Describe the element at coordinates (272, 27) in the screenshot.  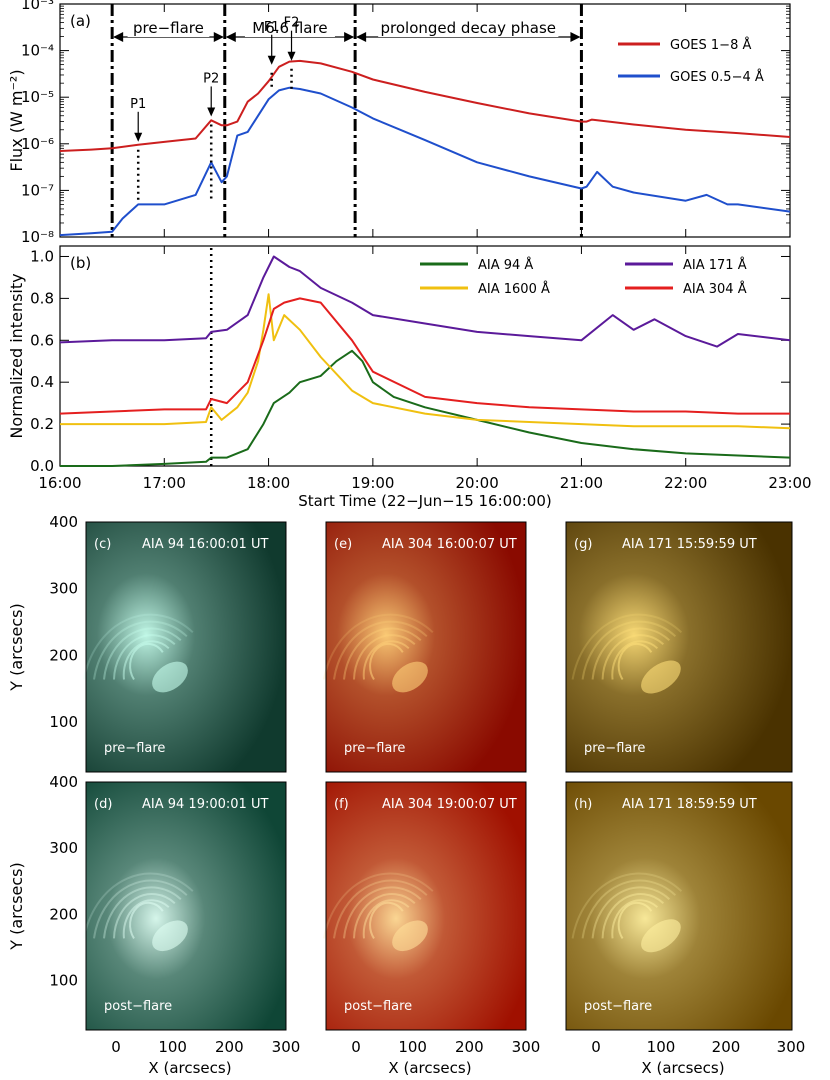
I see `marker-label: F1` at that location.